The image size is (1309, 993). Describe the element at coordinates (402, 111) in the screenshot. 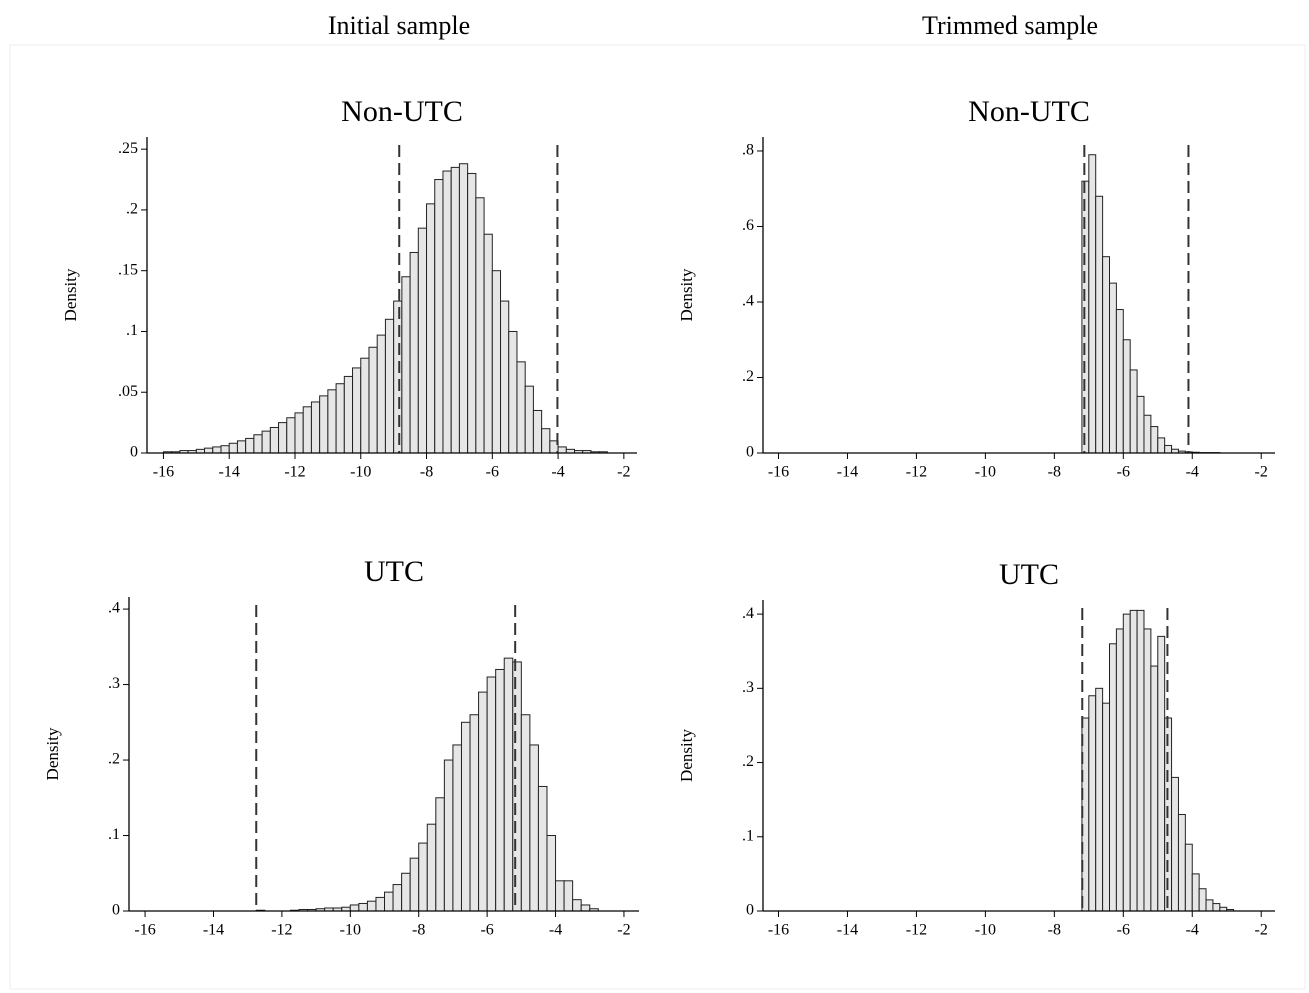

I see `chart-title: Non-UTC` at that location.